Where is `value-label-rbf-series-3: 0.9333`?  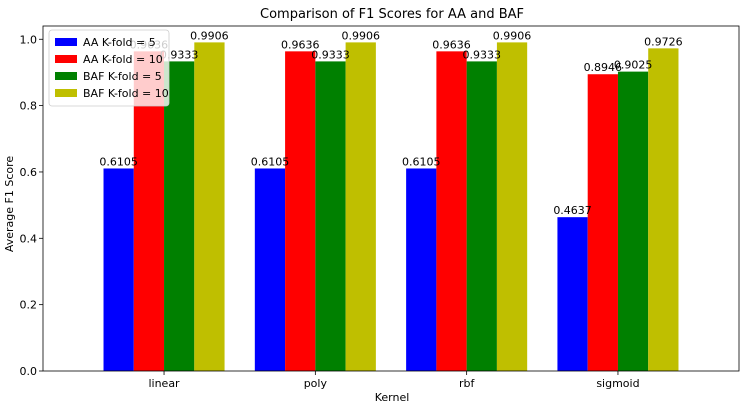
value-label-rbf-series-3: 0.9333 is located at coordinates (482, 54).